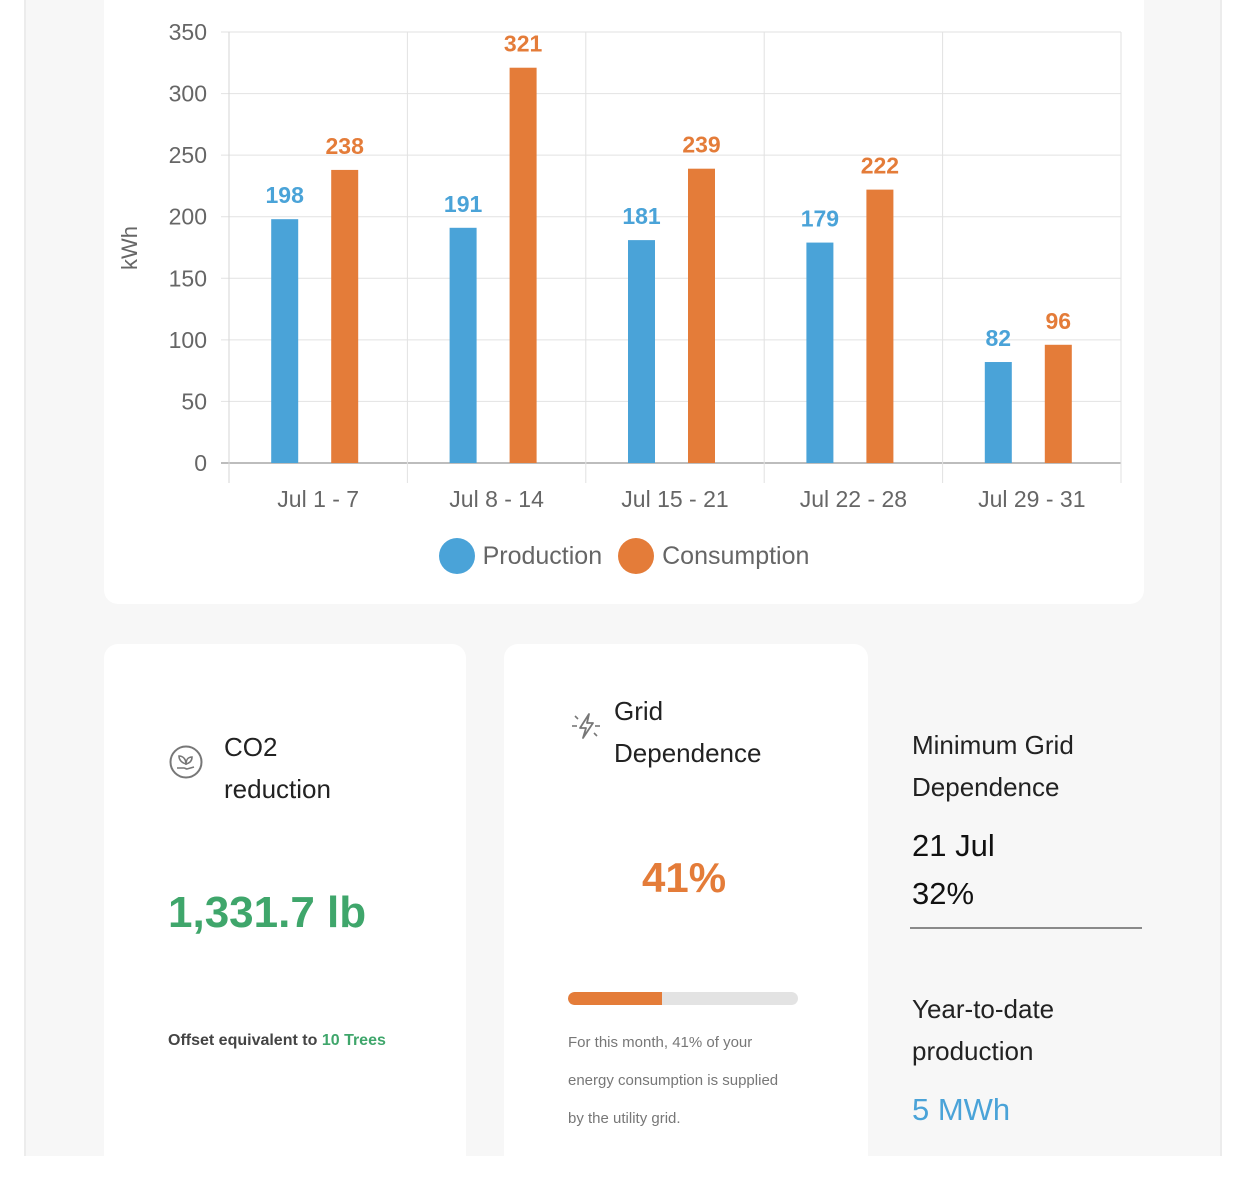 The height and width of the screenshot is (1184, 1246). Describe the element at coordinates (586, 728) in the screenshot. I see `lightning-icon` at that location.